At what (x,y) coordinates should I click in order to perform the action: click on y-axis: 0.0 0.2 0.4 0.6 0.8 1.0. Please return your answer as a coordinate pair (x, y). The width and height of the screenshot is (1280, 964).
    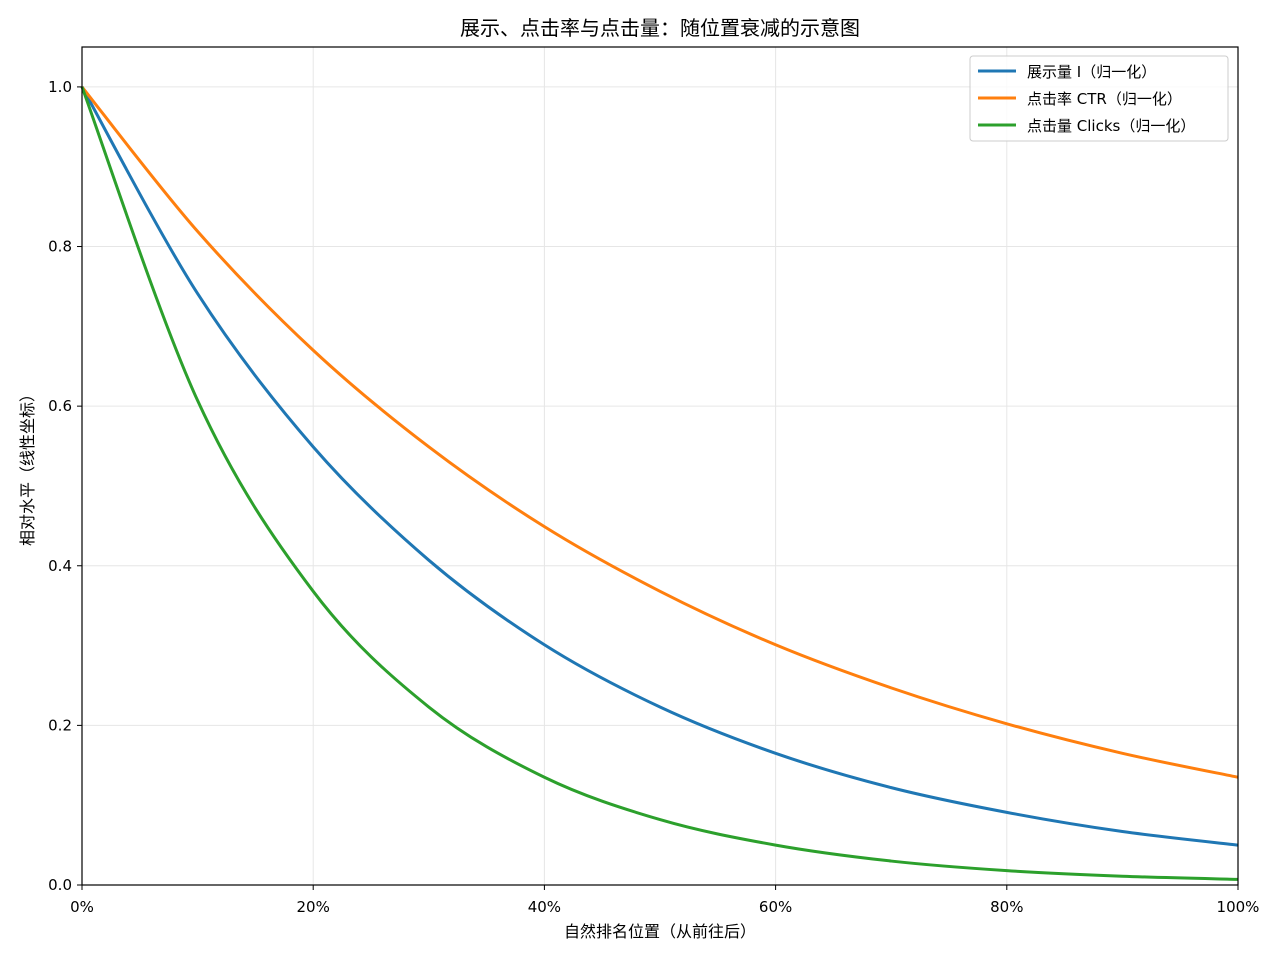
    Looking at the image, I should click on (65, 486).